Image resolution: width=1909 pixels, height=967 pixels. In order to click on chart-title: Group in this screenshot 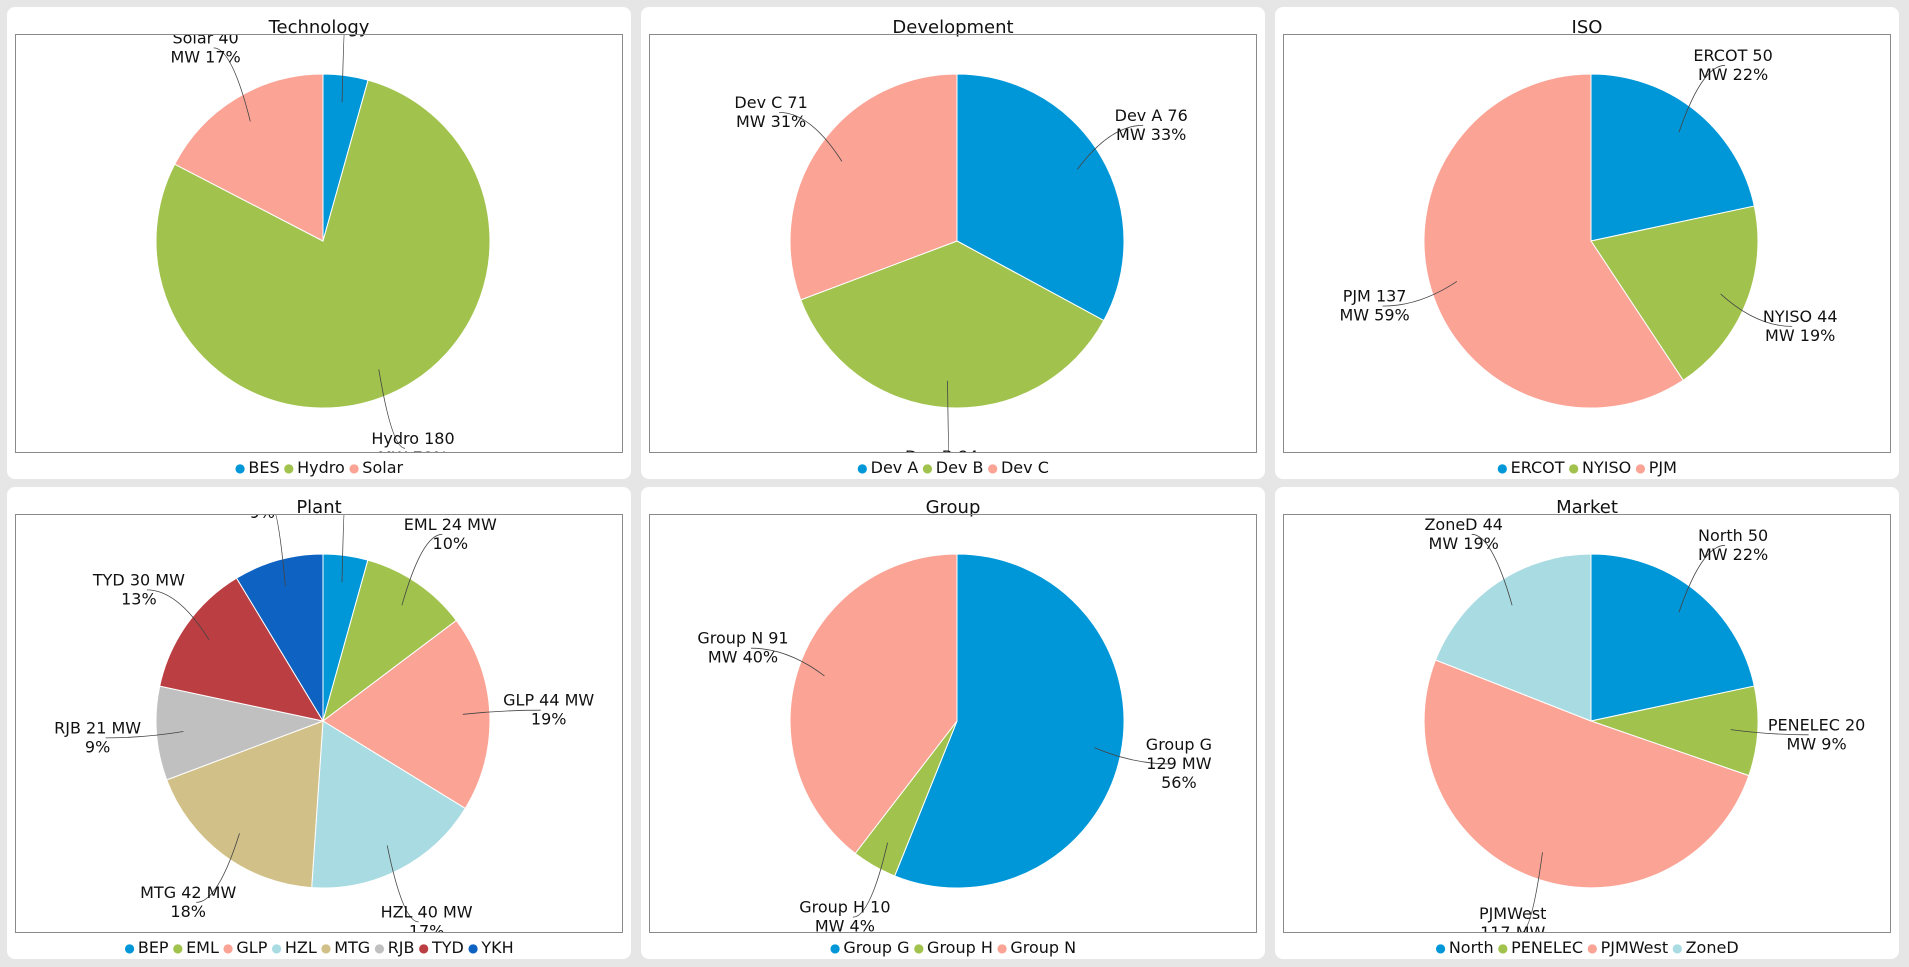, I will do `click(953, 507)`.